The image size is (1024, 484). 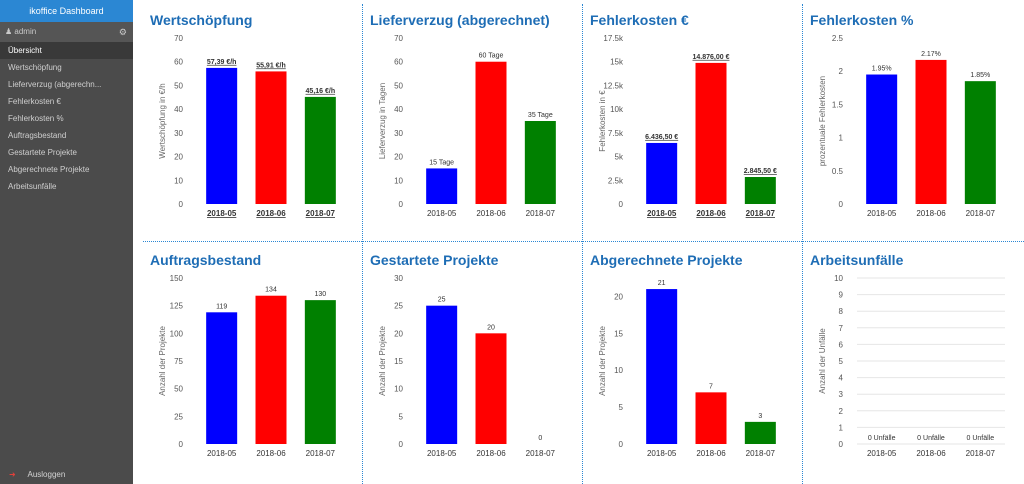 I want to click on sidebar-item-wertschoepfung: Wertschöpfung, so click(x=35, y=67).